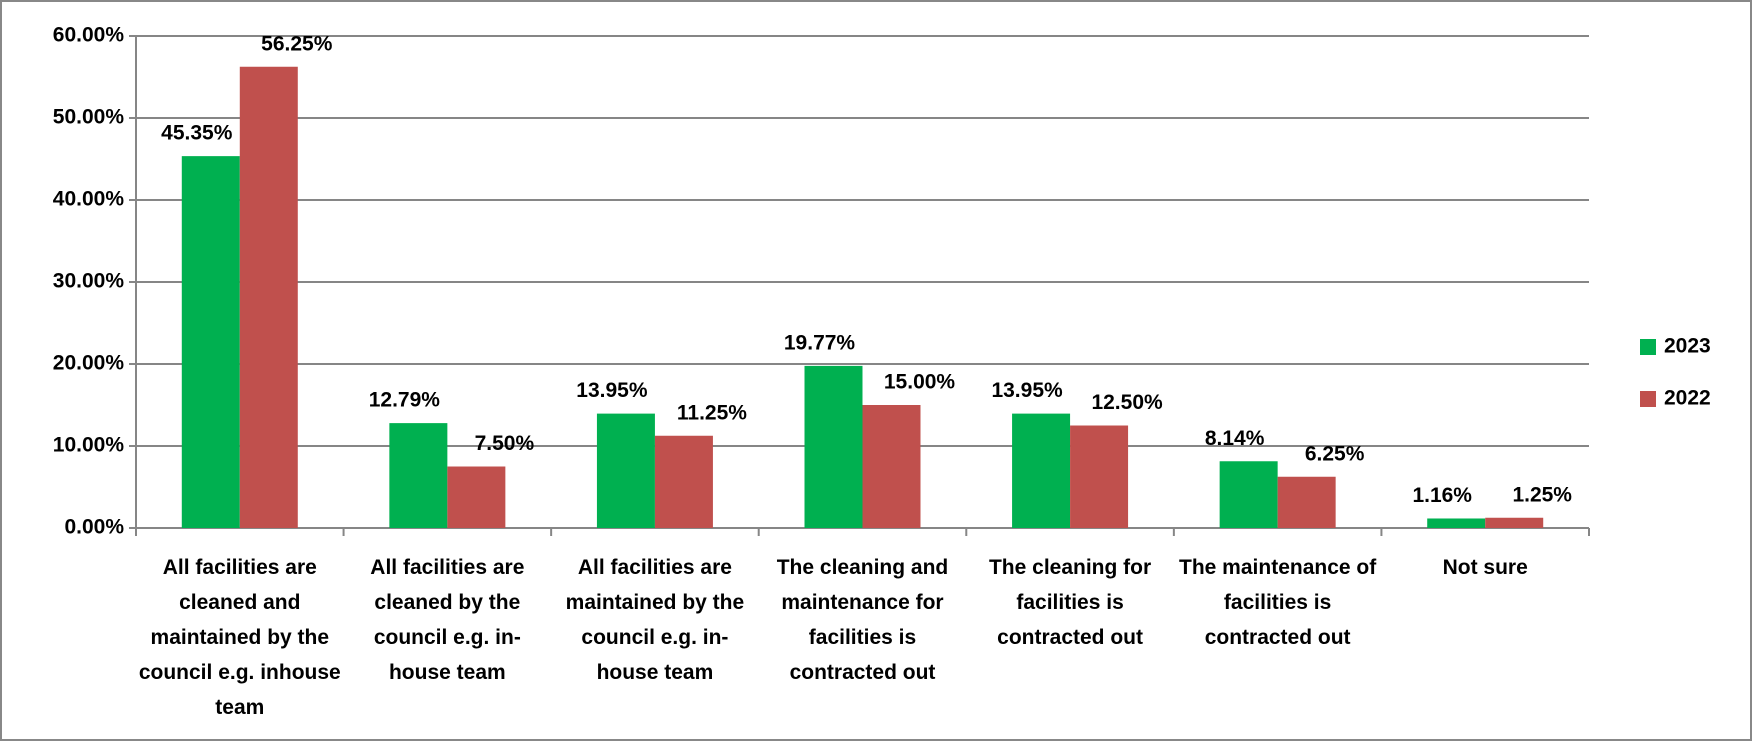  What do you see at coordinates (1442, 495) in the screenshot?
I see `data-label: 1.16%` at bounding box center [1442, 495].